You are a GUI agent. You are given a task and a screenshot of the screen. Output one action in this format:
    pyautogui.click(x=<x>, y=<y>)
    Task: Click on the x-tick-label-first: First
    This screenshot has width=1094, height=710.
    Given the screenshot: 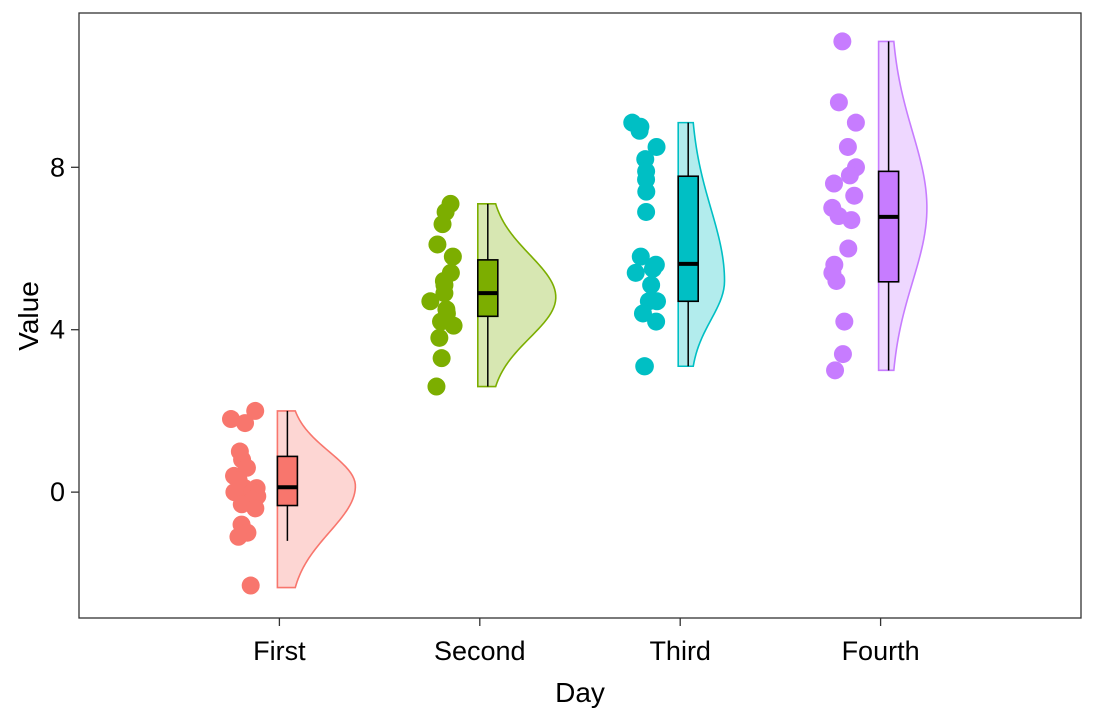 What is the action you would take?
    pyautogui.click(x=279, y=651)
    